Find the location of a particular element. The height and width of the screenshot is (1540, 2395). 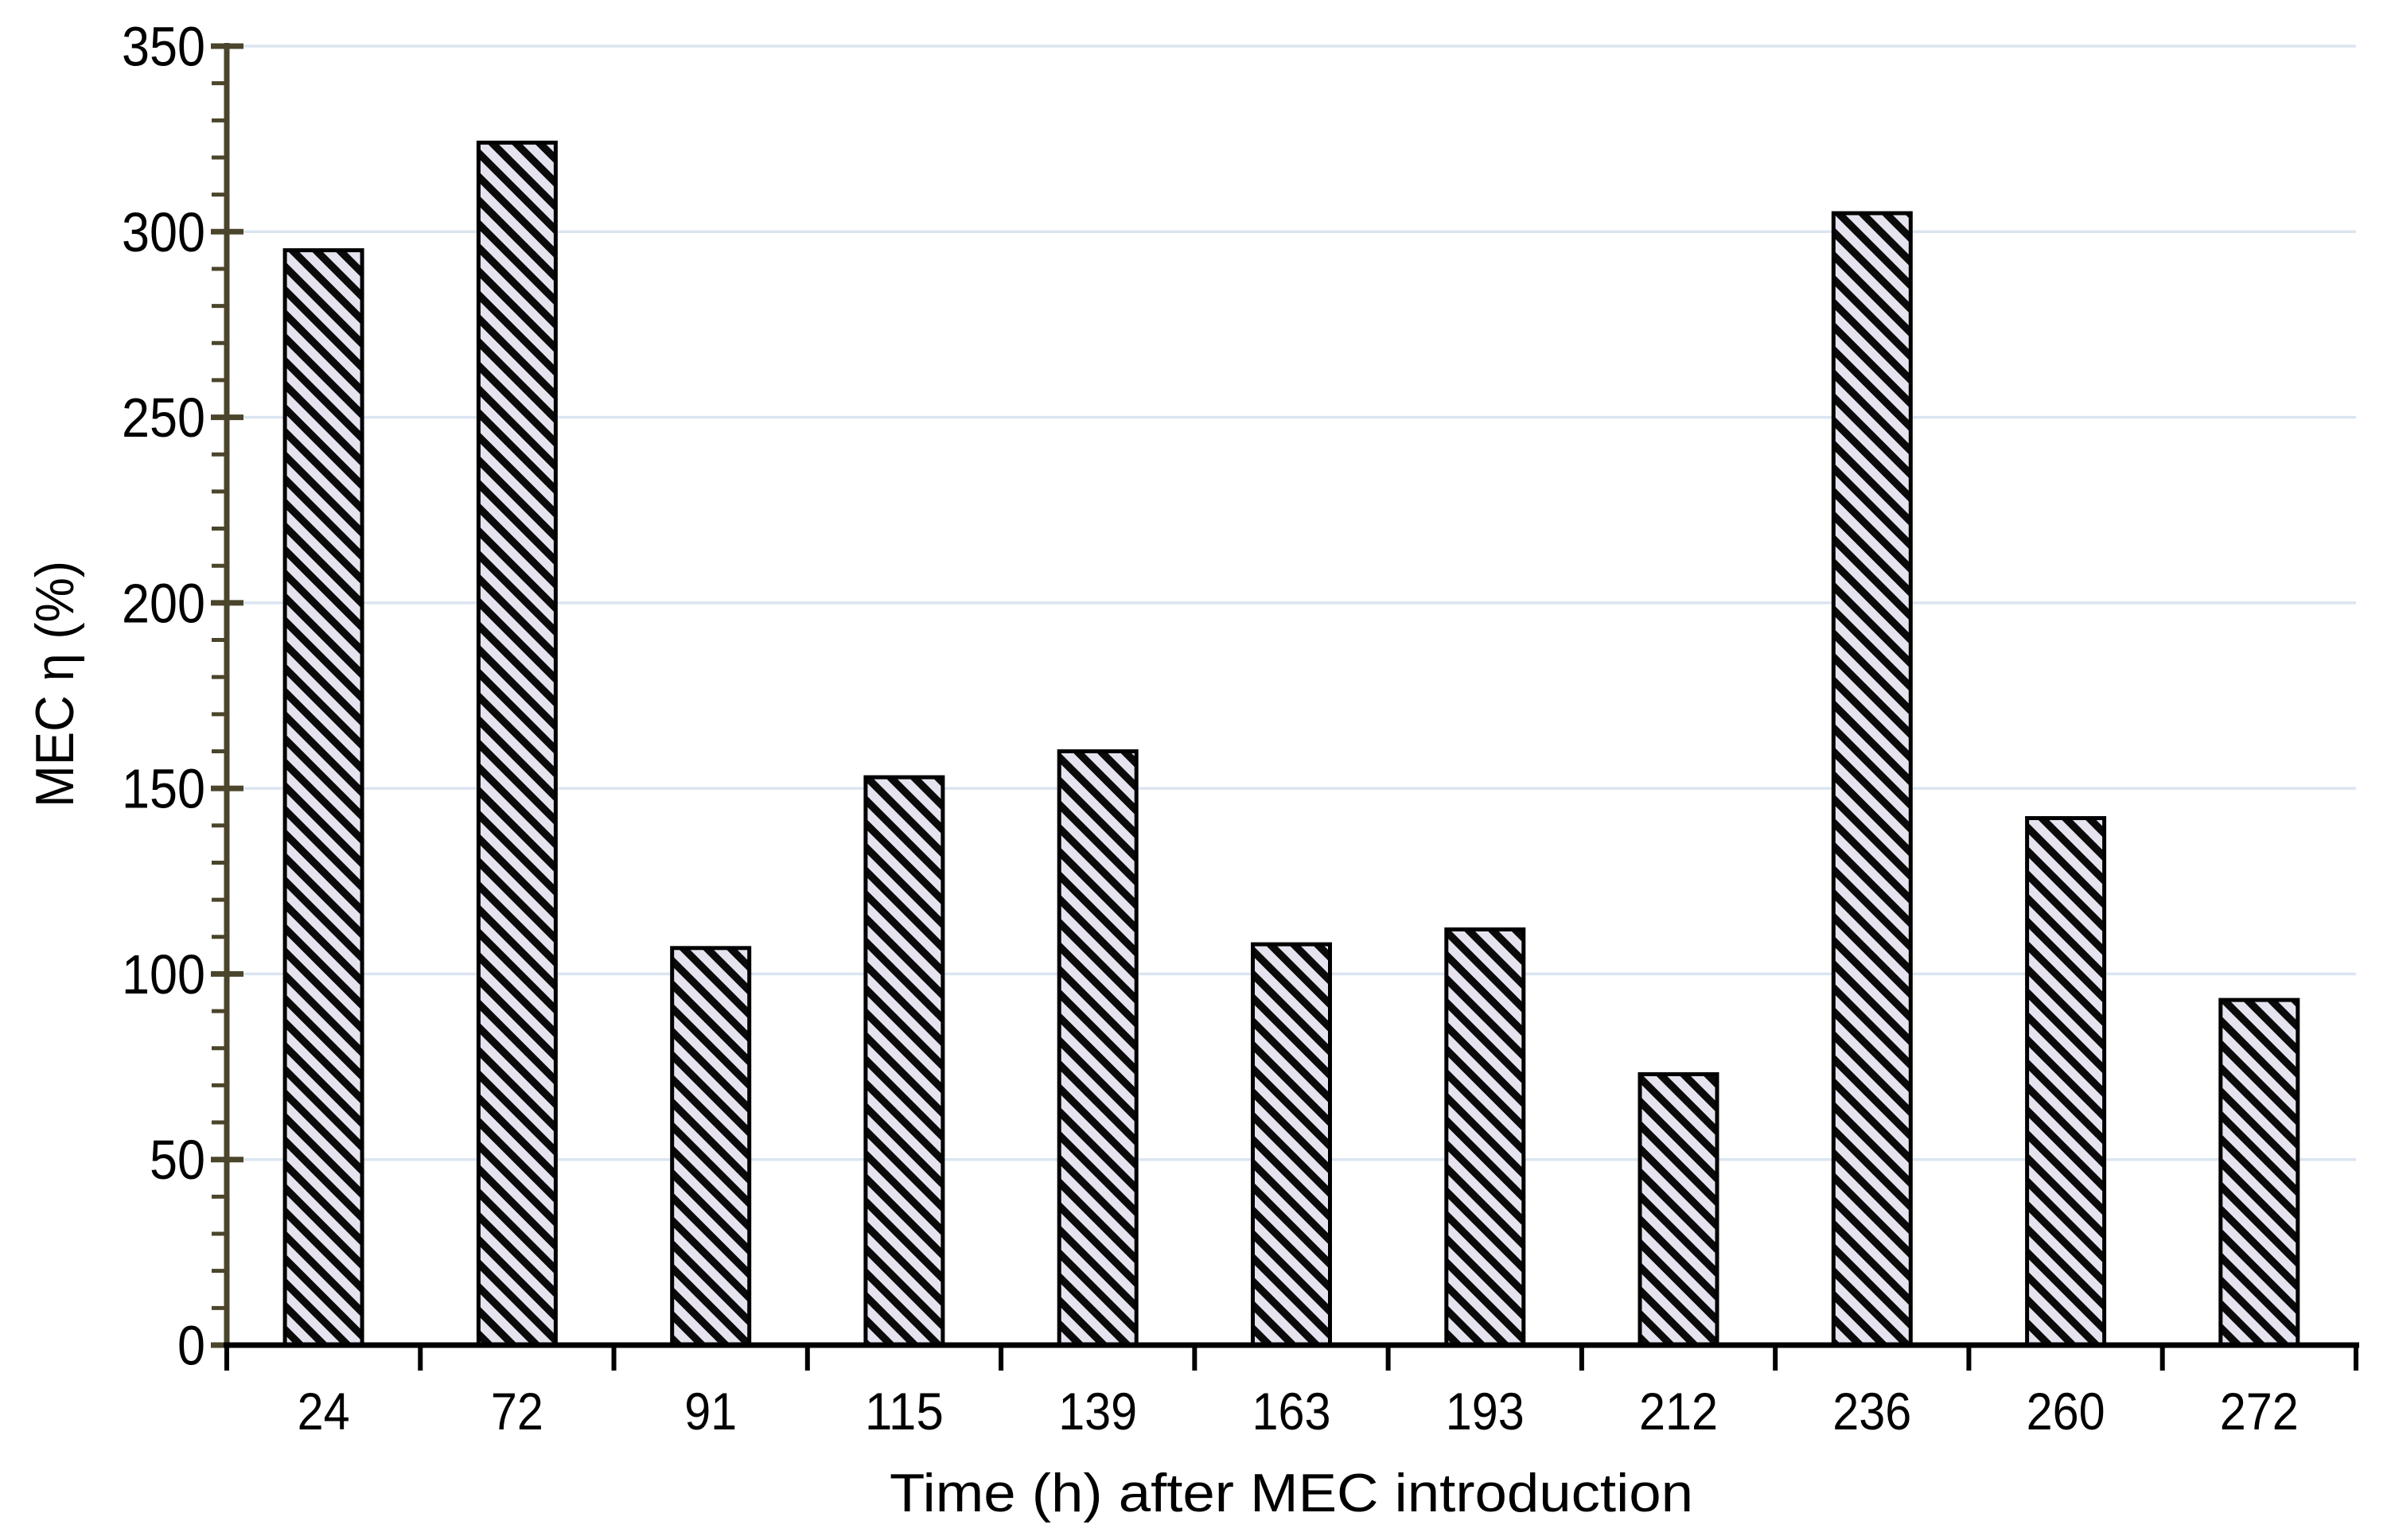

y-tick-label-50: 50 is located at coordinates (177, 1160).